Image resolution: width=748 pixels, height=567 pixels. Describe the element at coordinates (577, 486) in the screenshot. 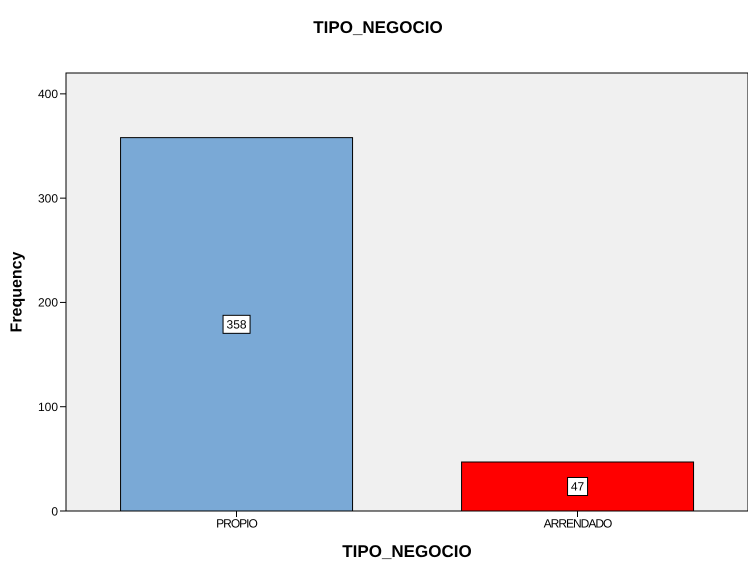

I see `data-label: 47` at that location.